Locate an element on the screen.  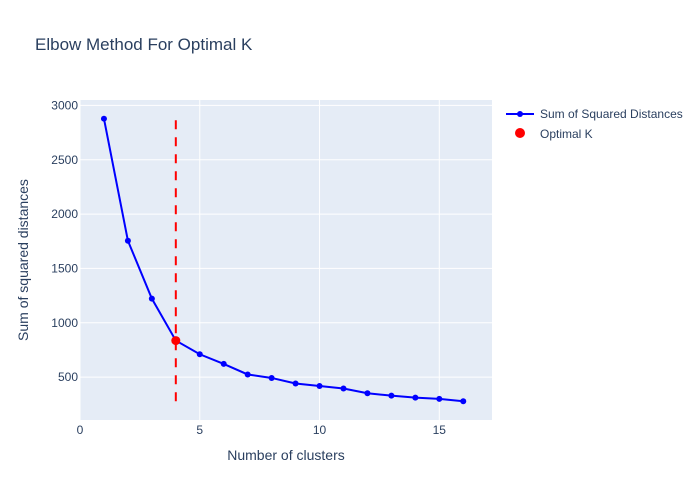
x-tick-label: 15 is located at coordinates (440, 430).